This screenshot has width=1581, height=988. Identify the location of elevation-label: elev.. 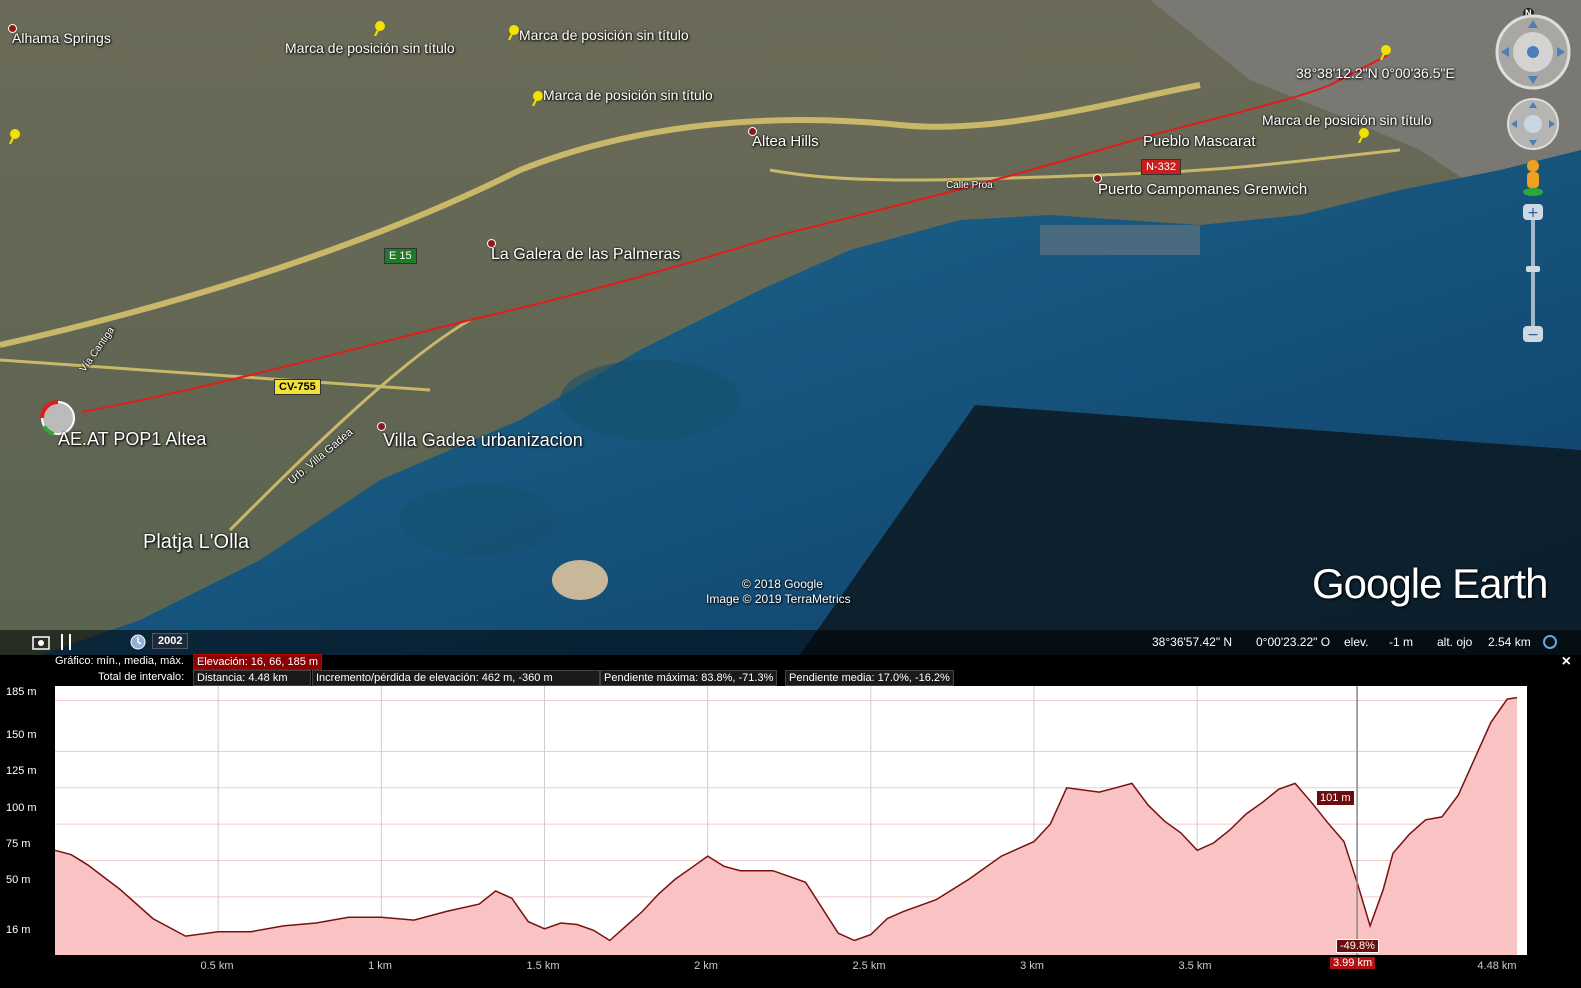
(1356, 642).